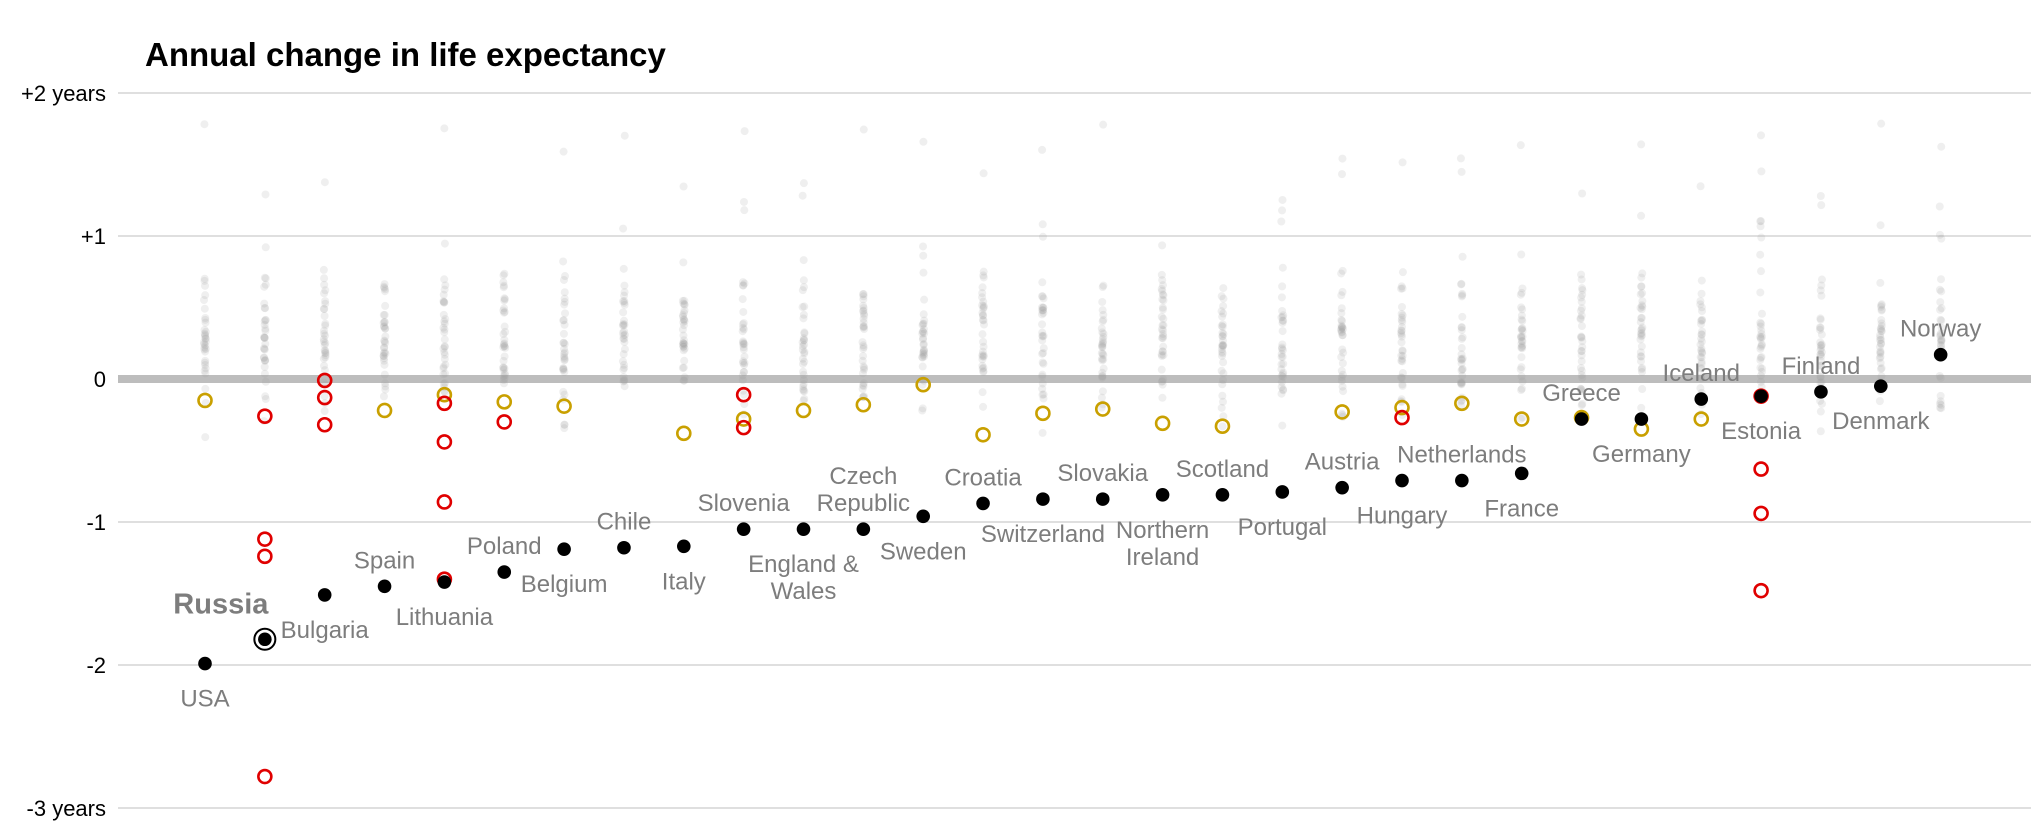  What do you see at coordinates (1701, 399) in the screenshot?
I see `latest-point-iceland` at bounding box center [1701, 399].